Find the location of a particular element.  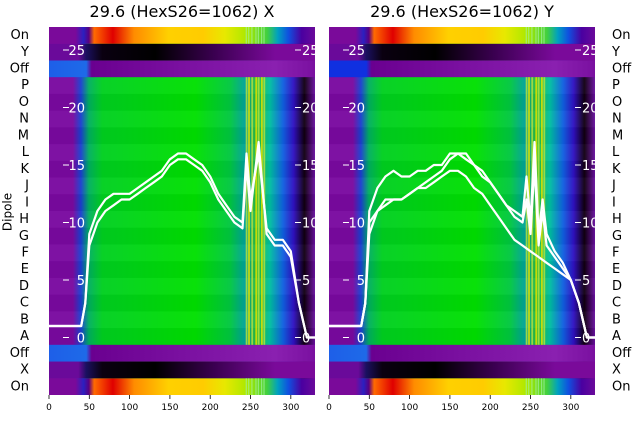

row-label: L is located at coordinates (26, 152).